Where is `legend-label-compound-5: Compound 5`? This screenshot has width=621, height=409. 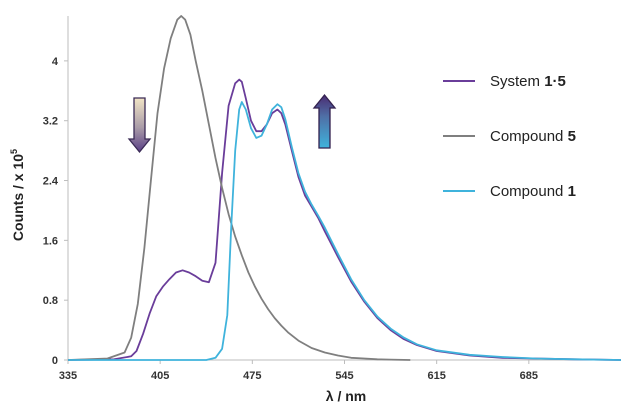
legend-label-compound-5: Compound 5 is located at coordinates (533, 136).